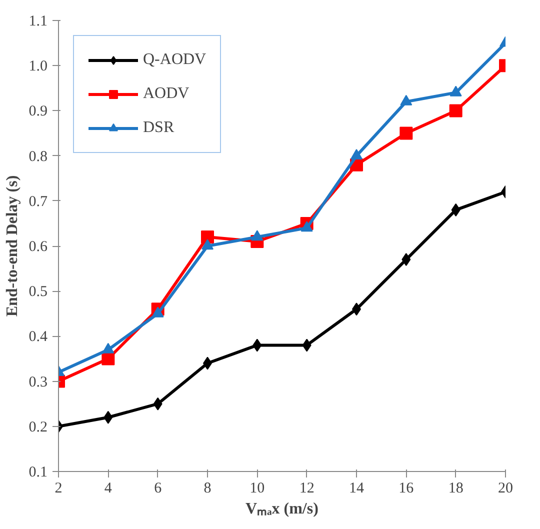 The width and height of the screenshot is (540, 529). What do you see at coordinates (38, 156) in the screenshot?
I see `y-tick-label: 0.8` at bounding box center [38, 156].